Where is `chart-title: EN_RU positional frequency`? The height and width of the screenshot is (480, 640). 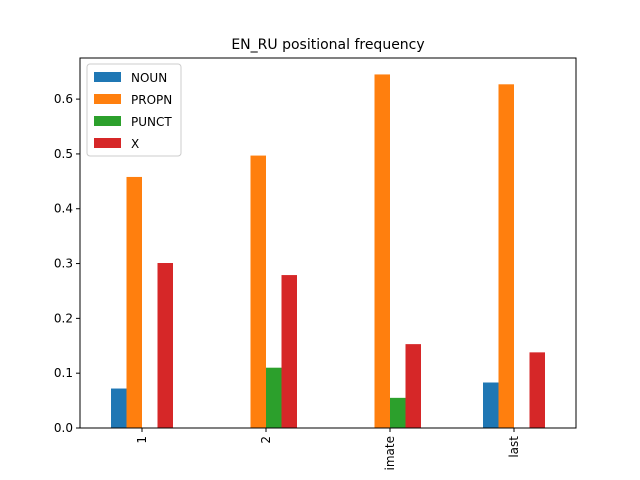 chart-title: EN_RU positional frequency is located at coordinates (327, 45).